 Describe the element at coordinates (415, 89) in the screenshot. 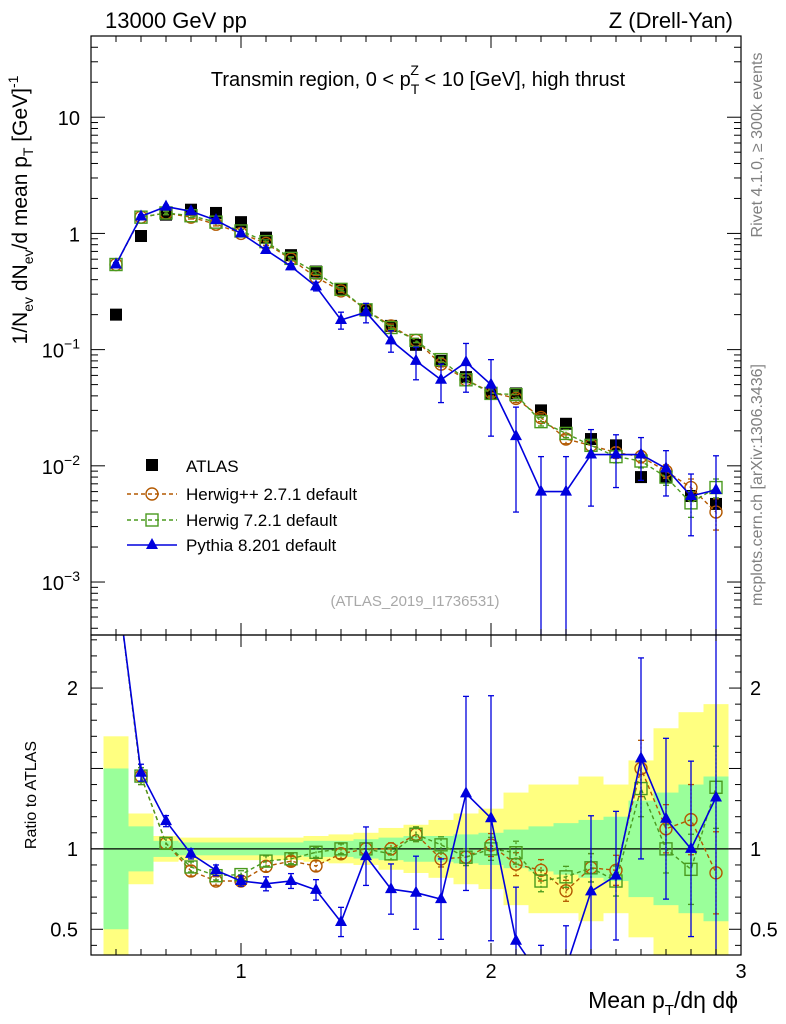

I see `title-sub: T` at that location.